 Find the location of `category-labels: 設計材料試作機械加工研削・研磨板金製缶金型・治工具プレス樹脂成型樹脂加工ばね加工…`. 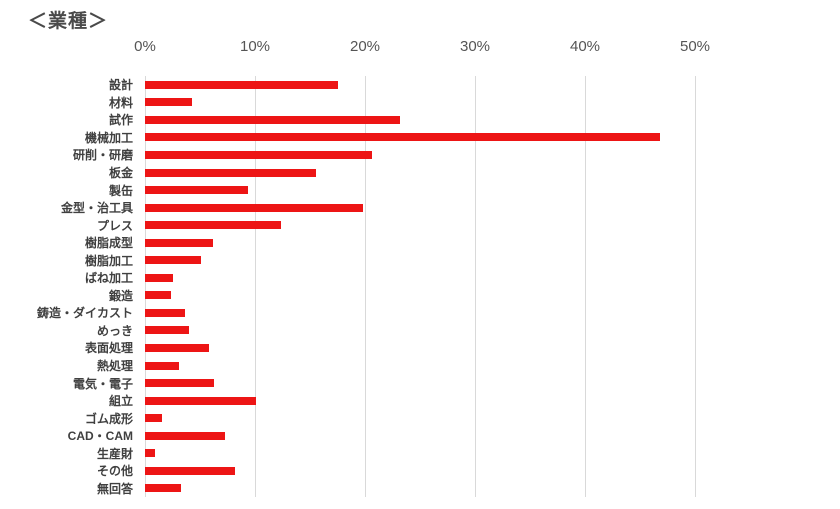

category-labels: 設計材料試作機械加工研削・研磨板金製缶金型・治工具プレス樹脂成型樹脂加工ばね加工… is located at coordinates (70, 286).